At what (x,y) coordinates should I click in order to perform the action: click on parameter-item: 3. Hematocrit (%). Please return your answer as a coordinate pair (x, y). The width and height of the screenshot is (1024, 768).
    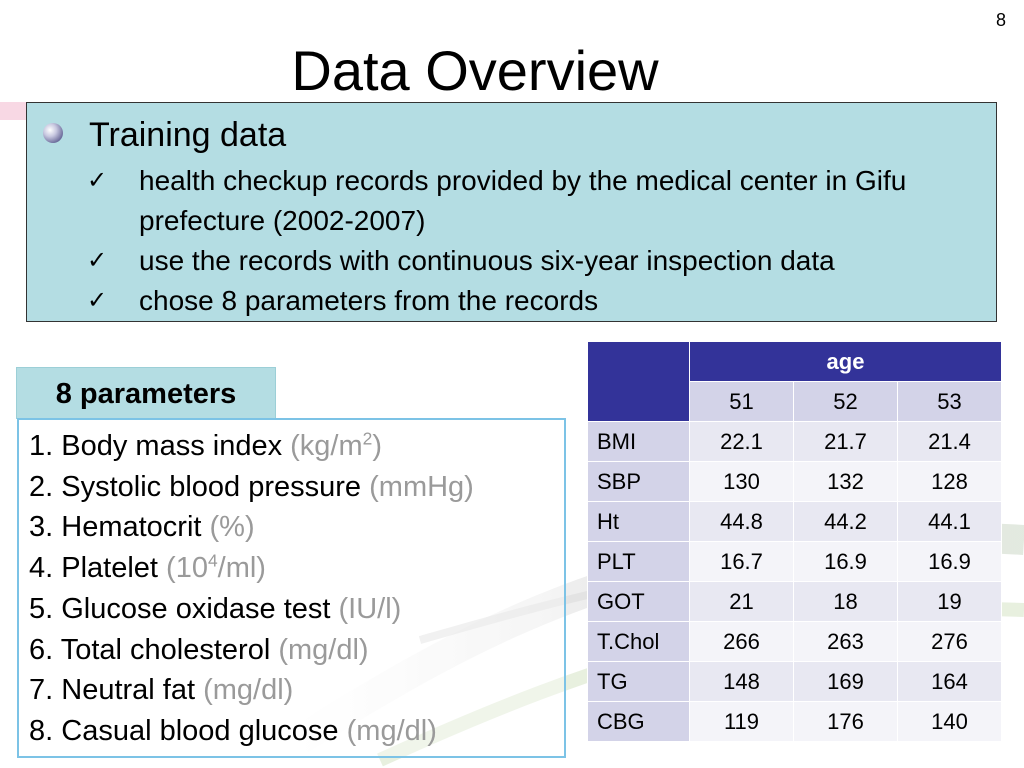
    Looking at the image, I should click on (251, 527).